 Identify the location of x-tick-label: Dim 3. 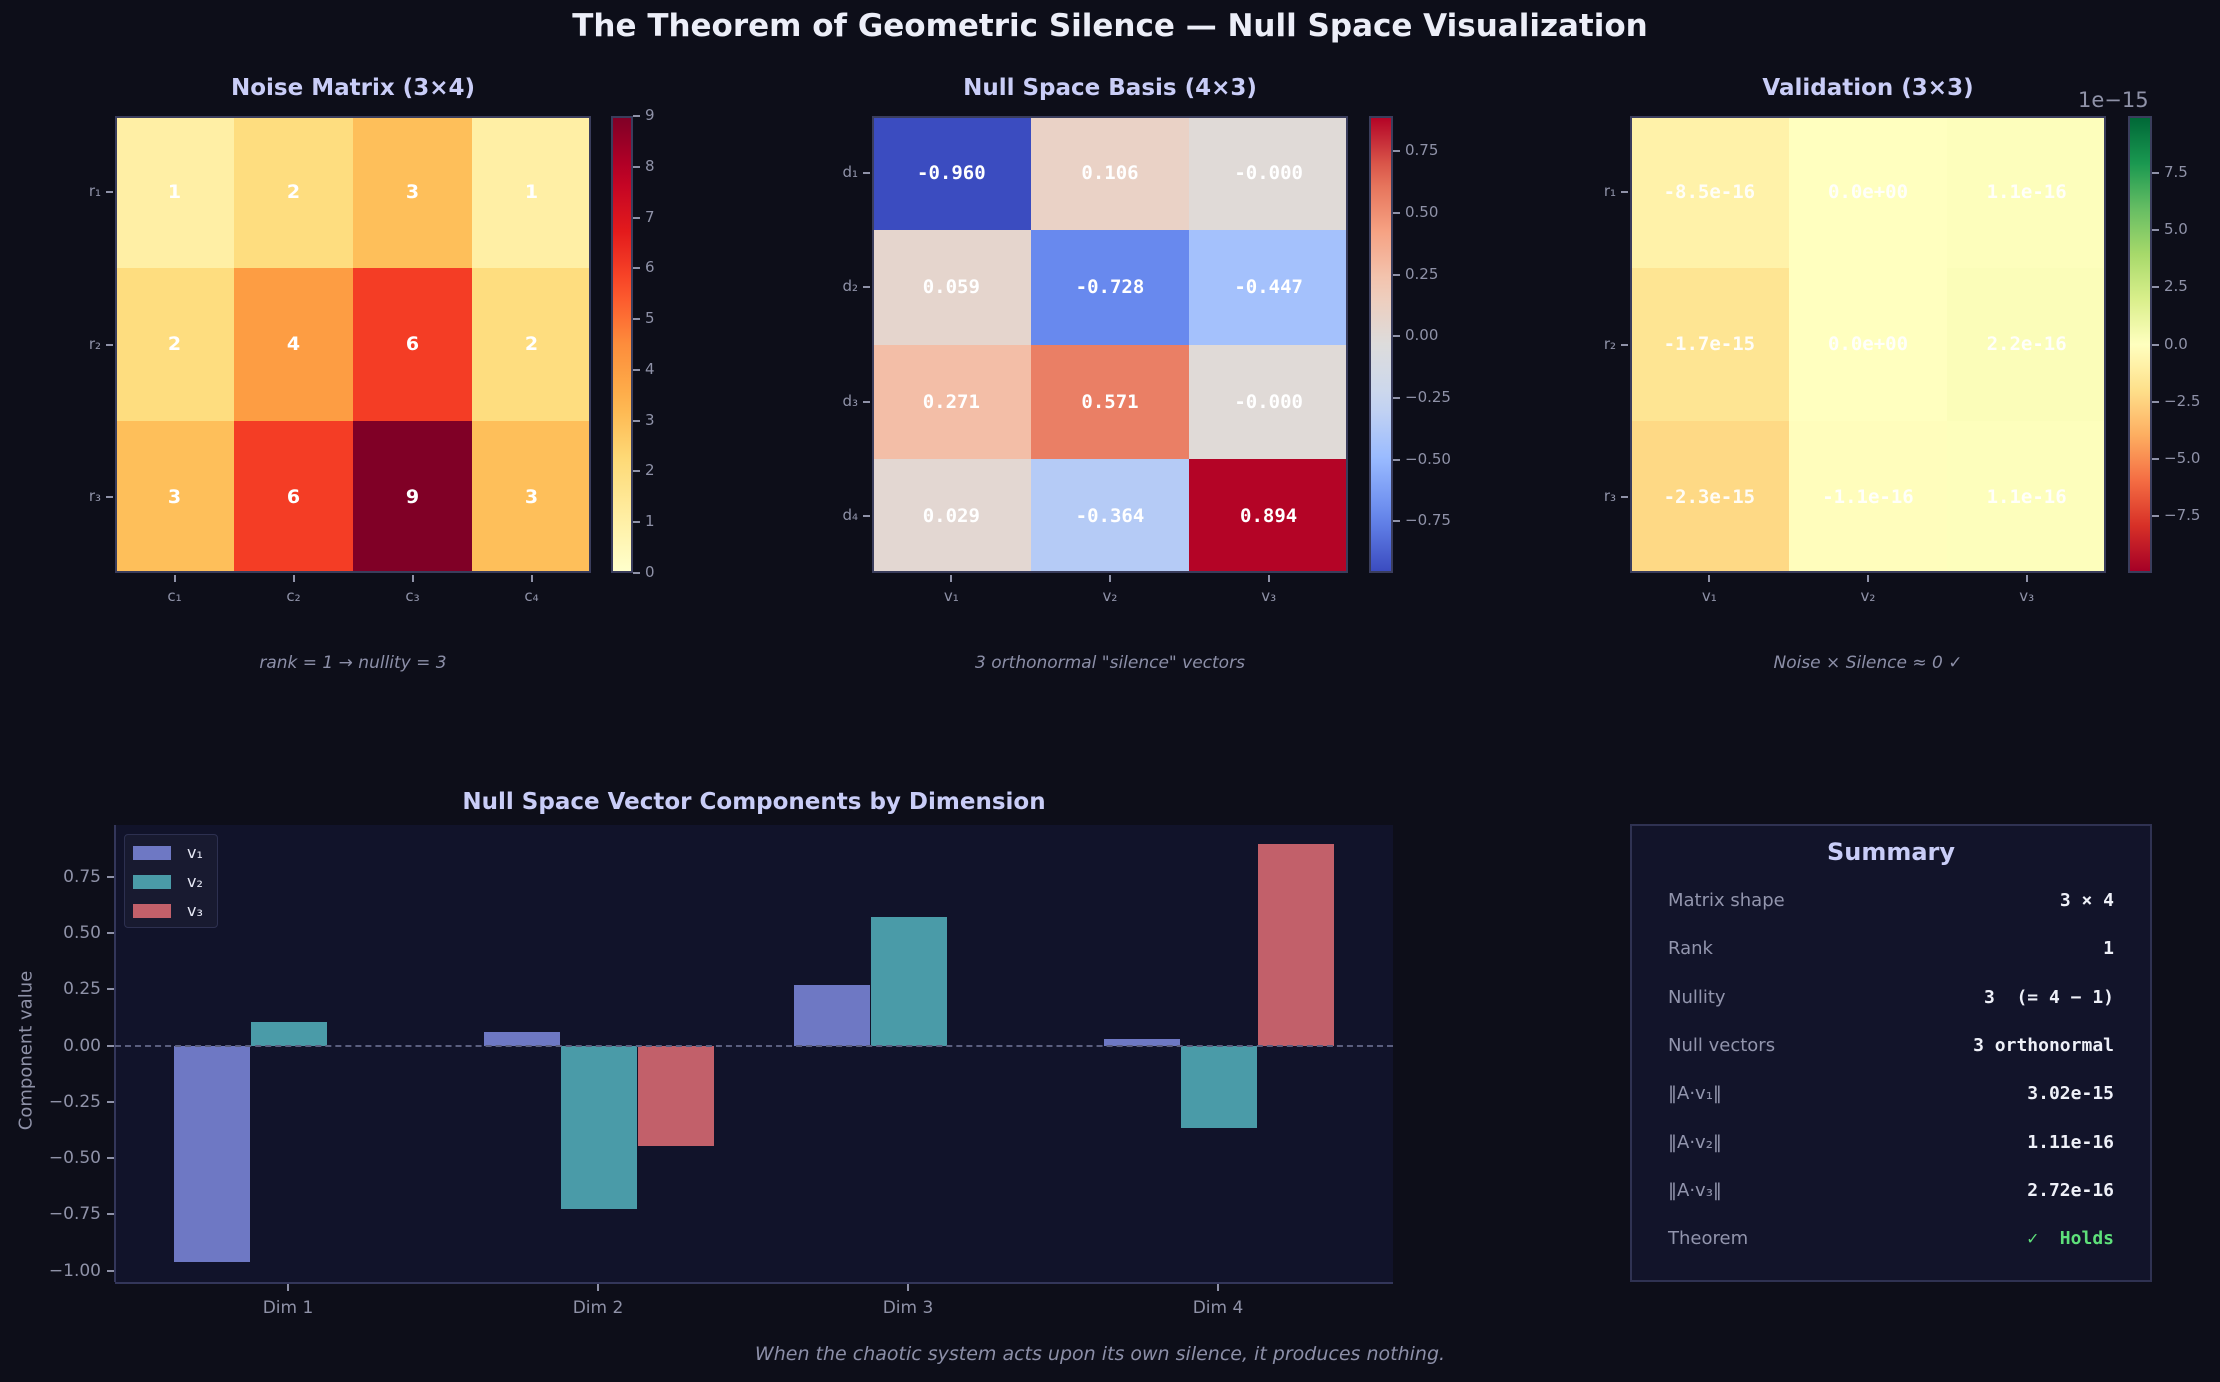
(908, 1308).